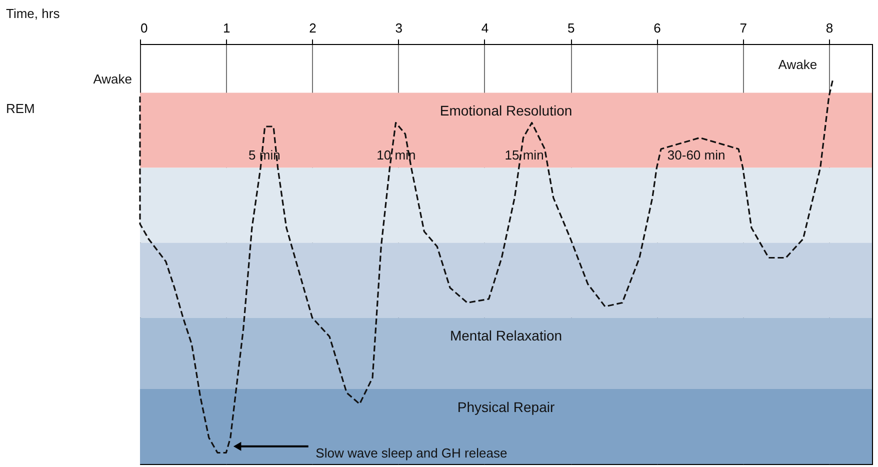 The height and width of the screenshot is (467, 878). I want to click on text: Time, hrs, so click(33, 13).